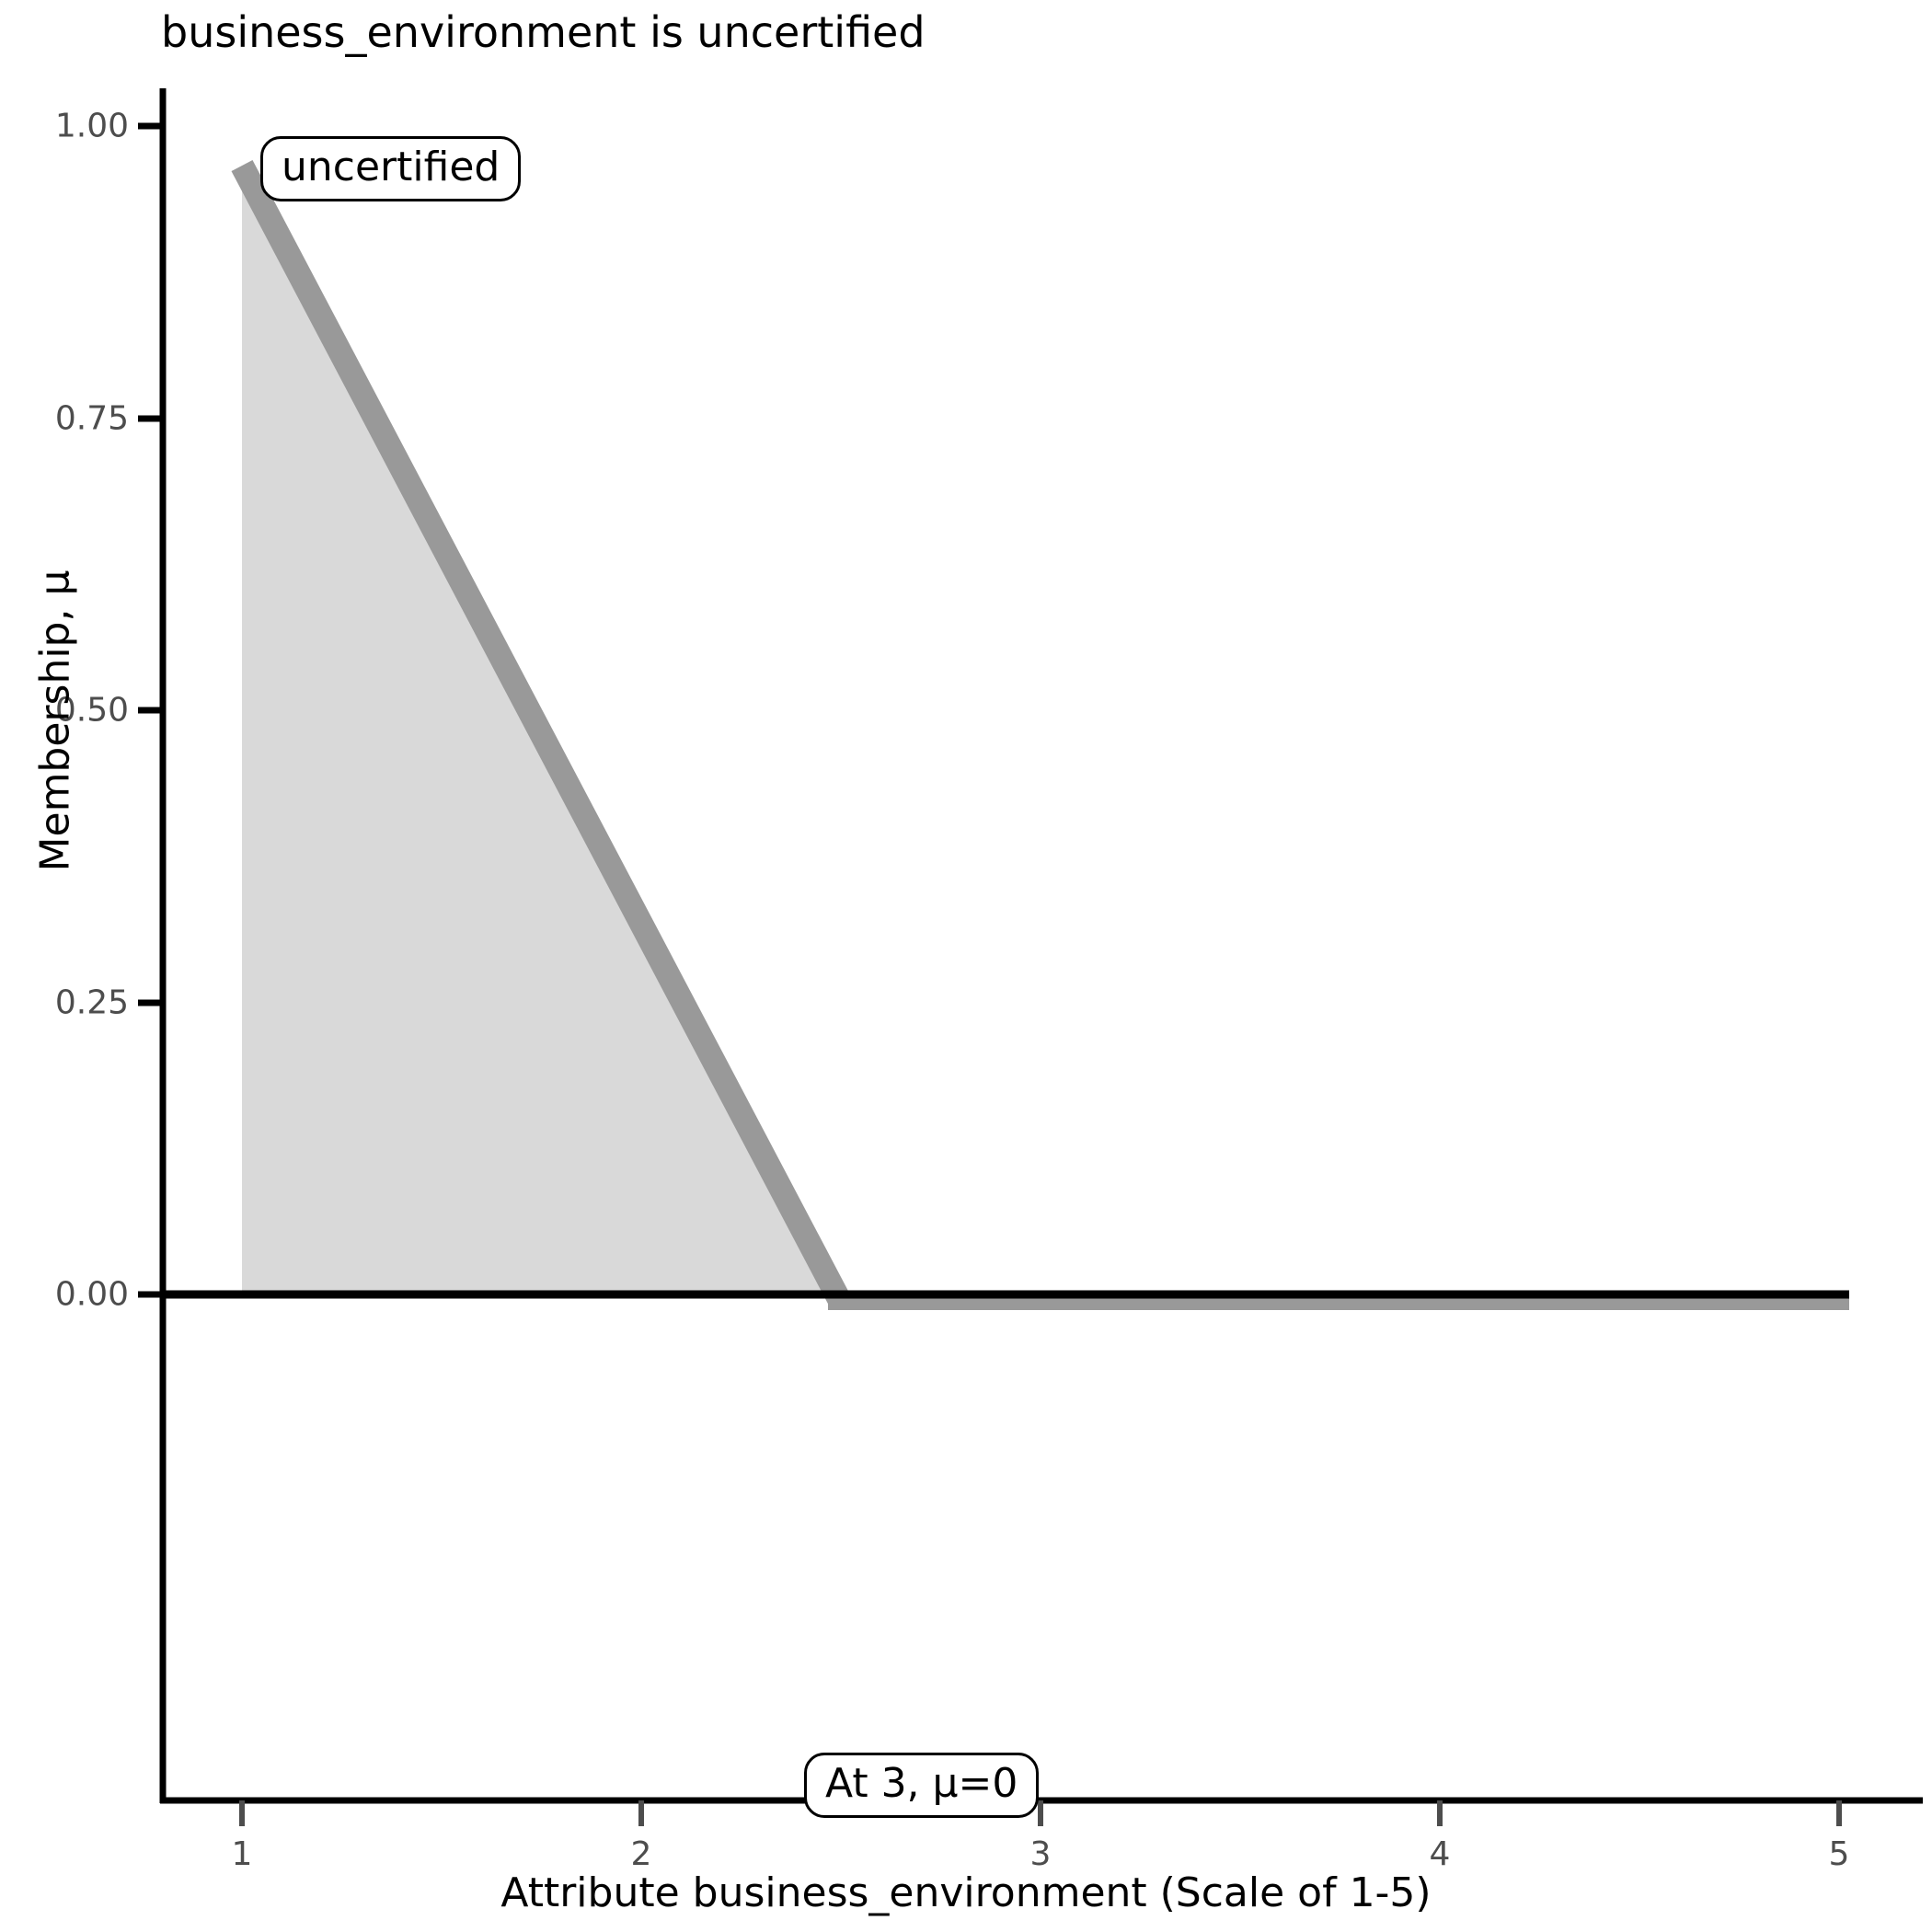  I want to click on y-tick-label-0-00: 0.00, so click(91, 1294).